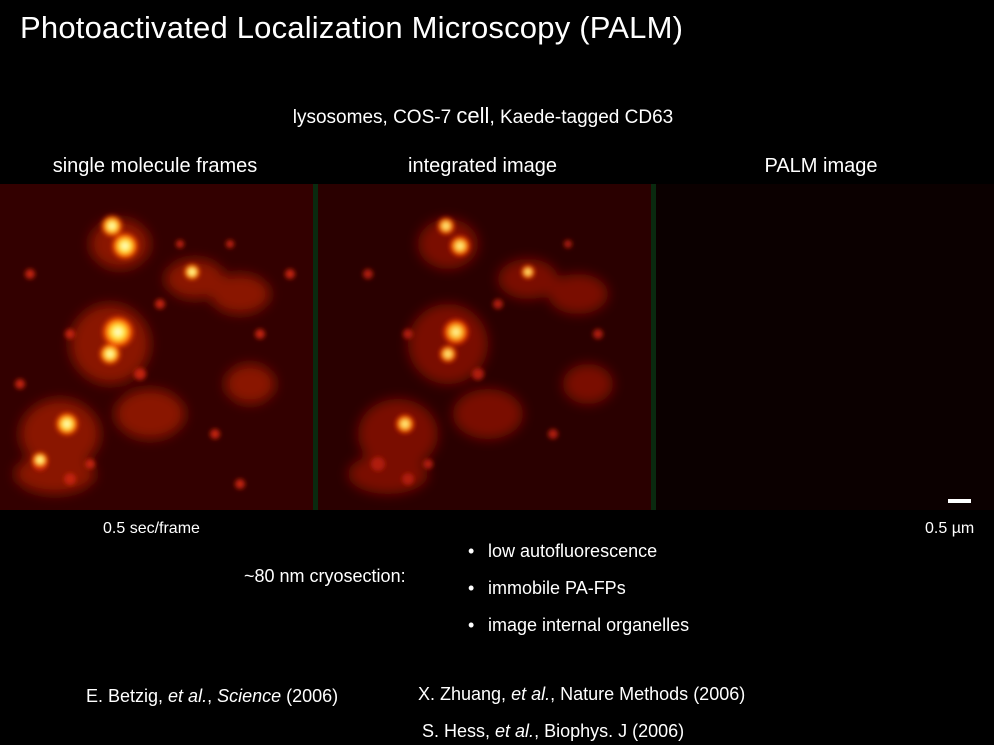 The image size is (994, 745). Describe the element at coordinates (325, 576) in the screenshot. I see `cryosection-label: ~80 nm cryosection:` at that location.